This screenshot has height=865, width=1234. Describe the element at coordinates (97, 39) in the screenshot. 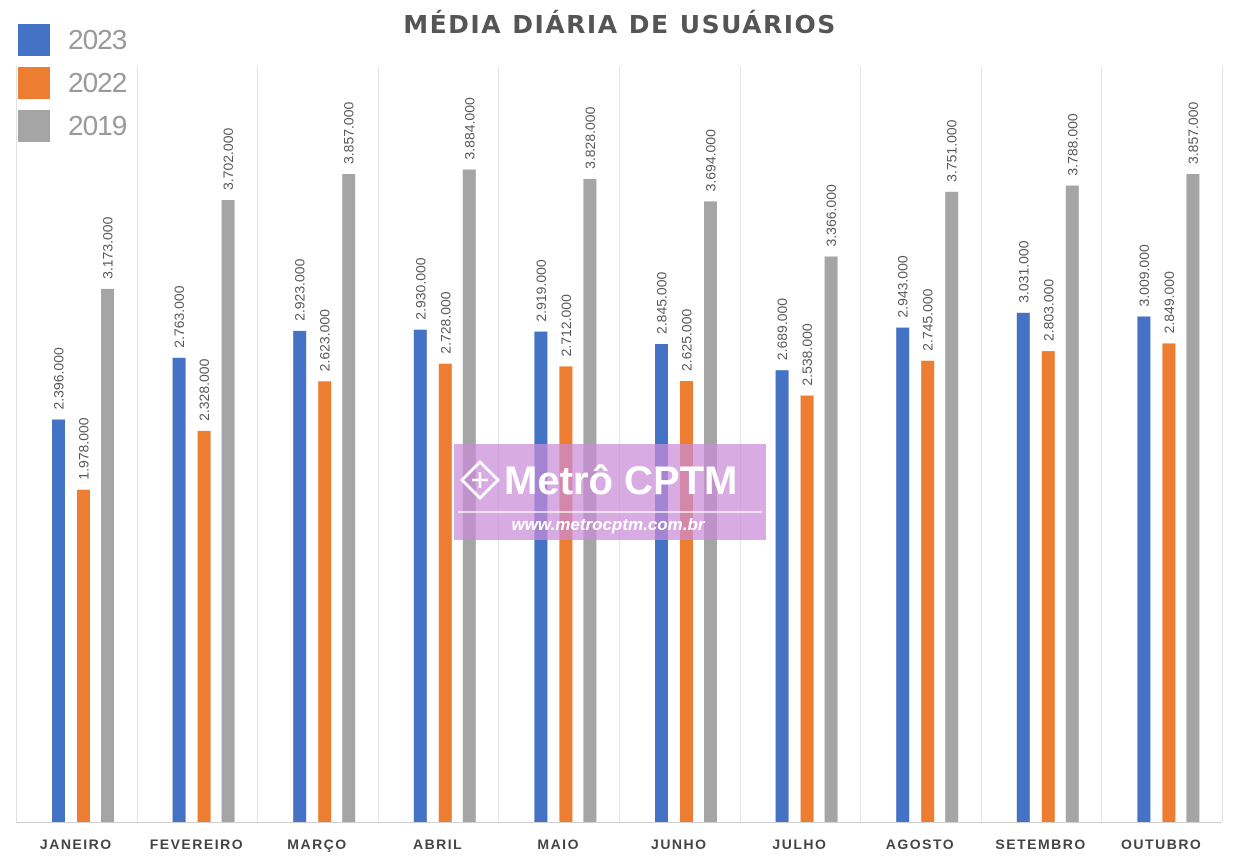

I see `legend-label-2023: 2023` at that location.